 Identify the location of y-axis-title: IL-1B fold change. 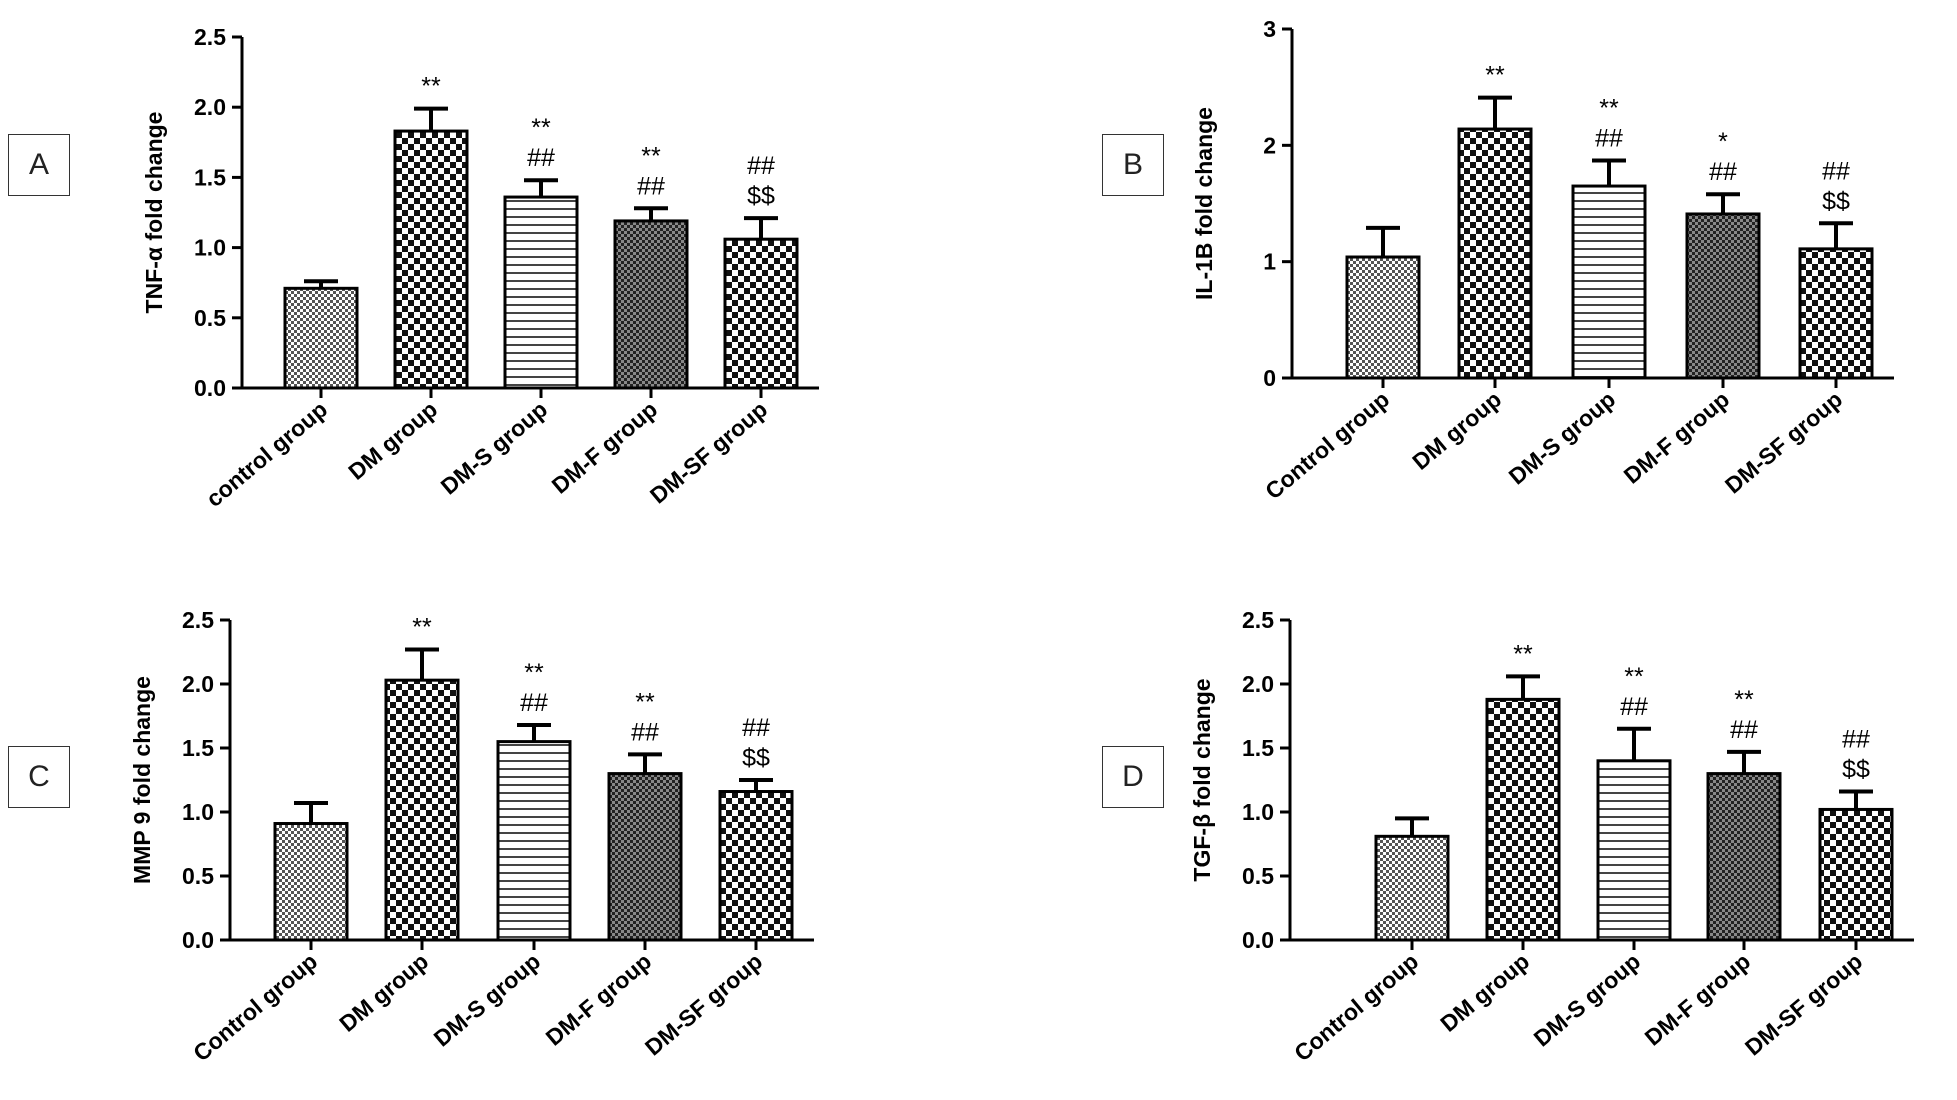
(1204, 203).